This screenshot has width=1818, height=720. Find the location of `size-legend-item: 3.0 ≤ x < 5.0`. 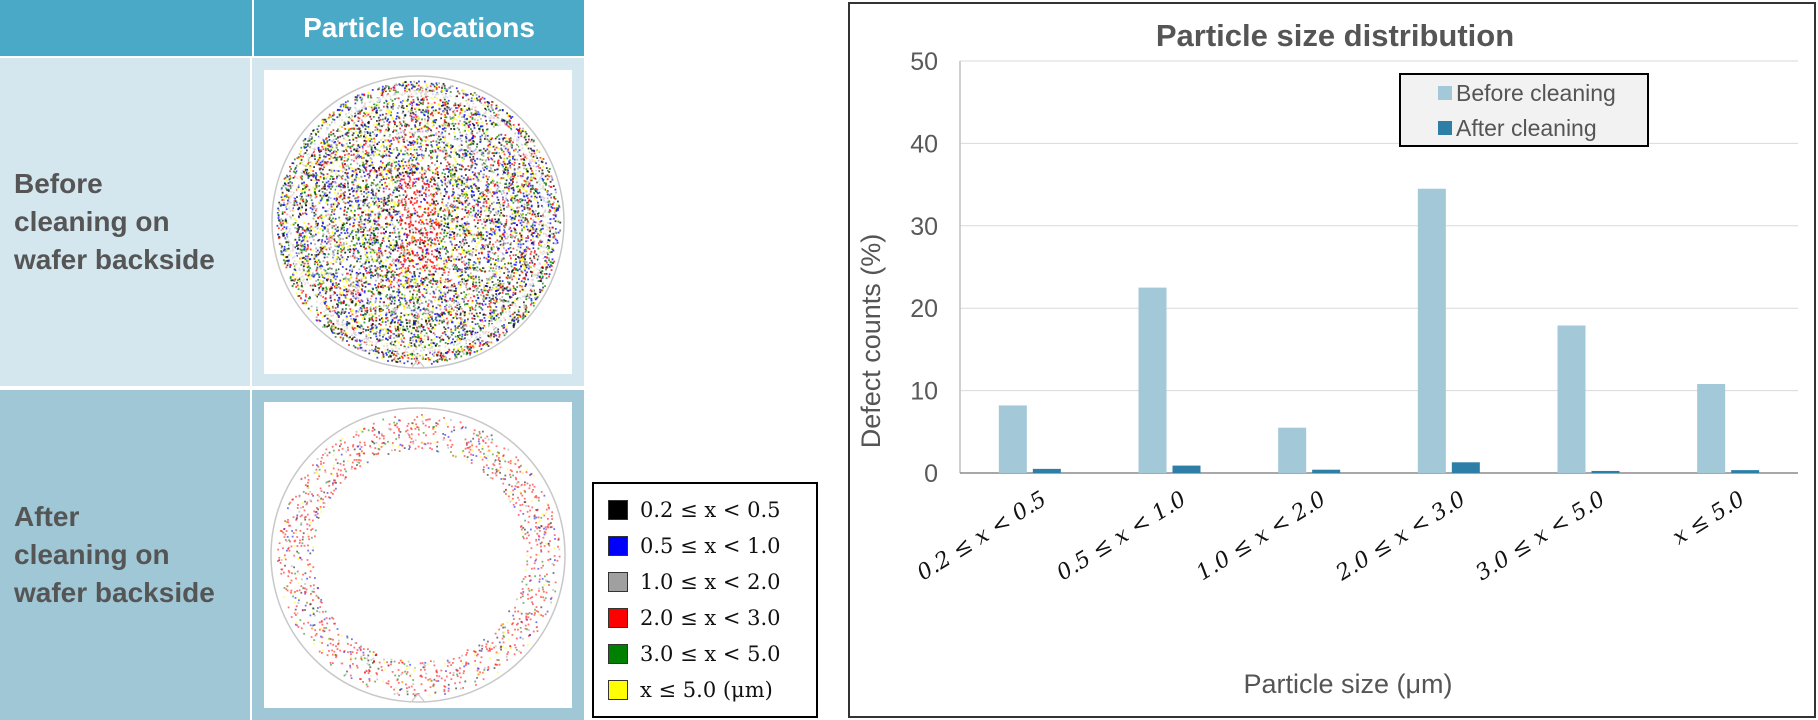

size-legend-item: 3.0 ≤ x < 5.0 is located at coordinates (712, 654).